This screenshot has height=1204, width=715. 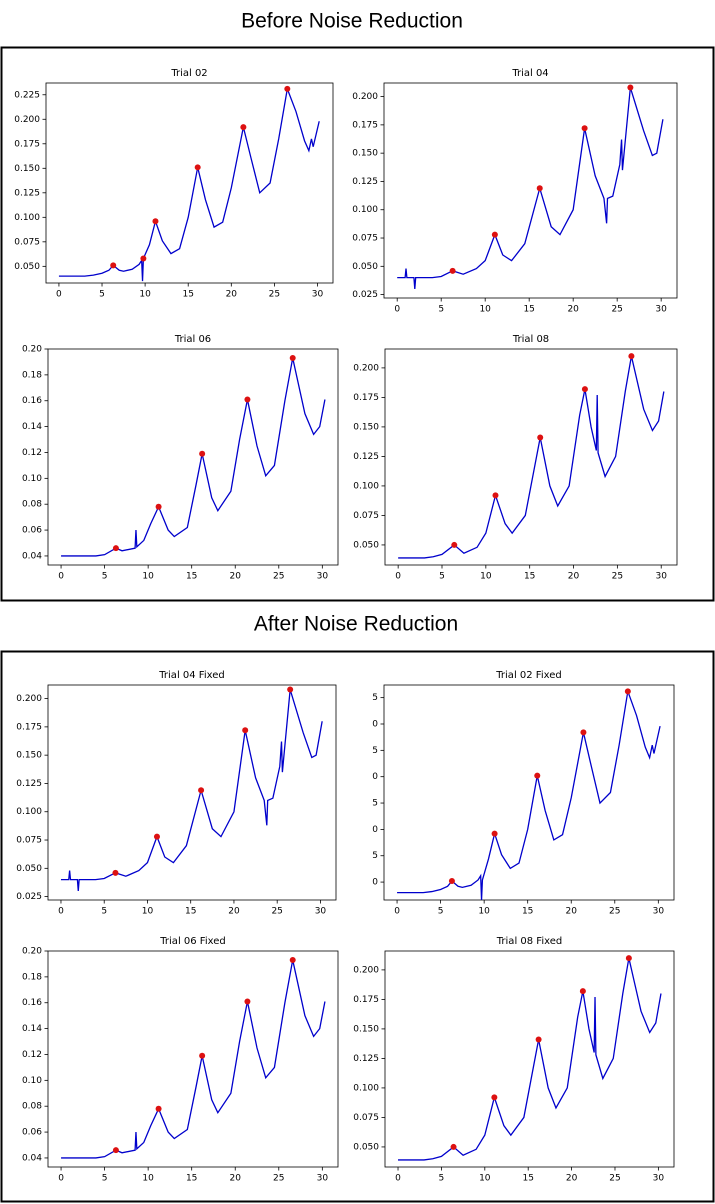 What do you see at coordinates (356, 624) in the screenshot?
I see `section-heading: After Noise Reduction` at bounding box center [356, 624].